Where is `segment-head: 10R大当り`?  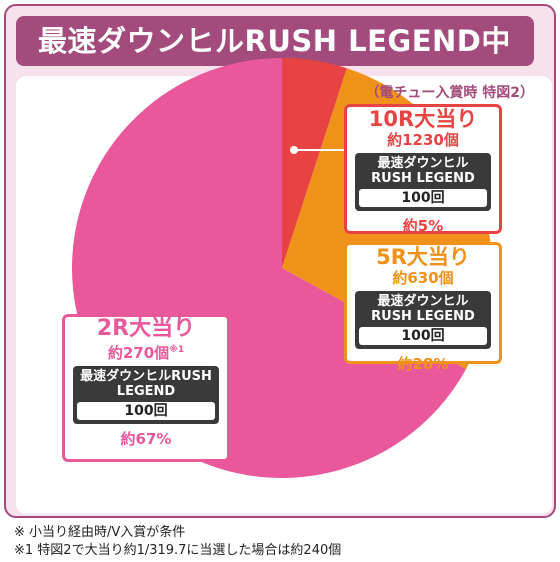 segment-head: 10R大当り is located at coordinates (423, 119).